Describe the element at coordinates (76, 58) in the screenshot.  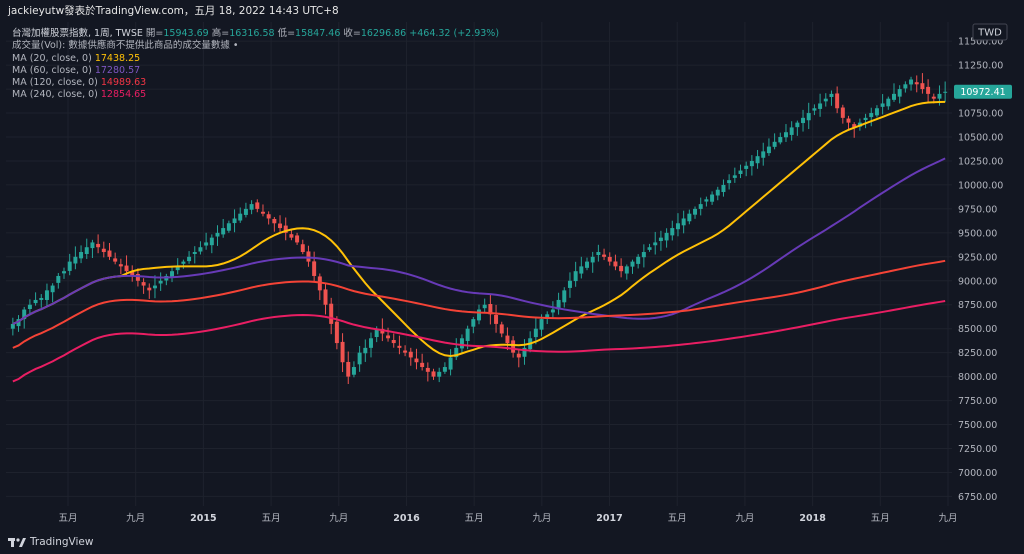
I see `ma20-row: MA (20, close, 0) 17438.25` at that location.